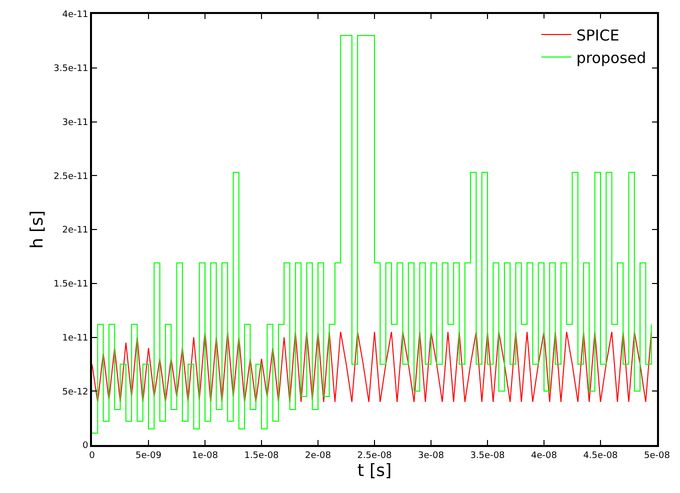 Image resolution: width=680 pixels, height=493 pixels. Describe the element at coordinates (149, 455) in the screenshot. I see `x-tick-label: 5e-09` at that location.